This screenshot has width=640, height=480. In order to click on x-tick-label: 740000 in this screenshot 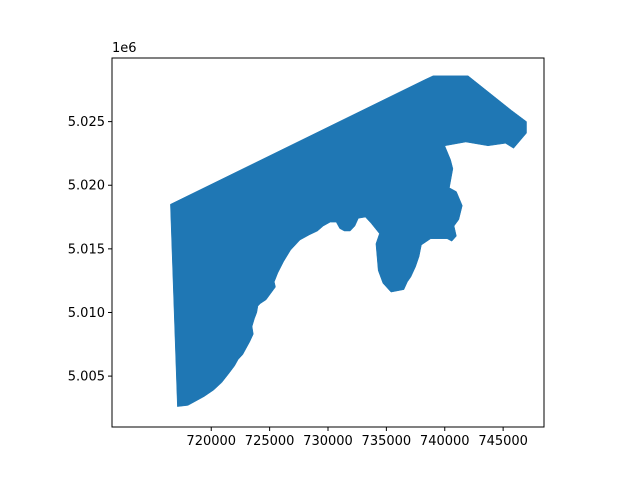, I will do `click(445, 441)`.